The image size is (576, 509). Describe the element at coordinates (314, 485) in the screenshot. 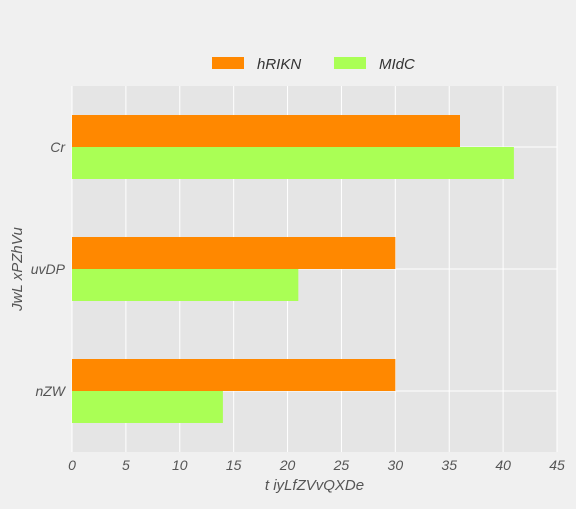

I see `x-axis-label: t iyLfZVvQXDe` at that location.